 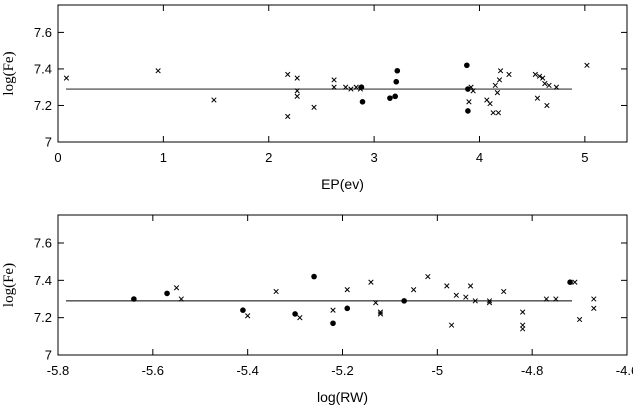 What do you see at coordinates (163, 157) in the screenshot?
I see `x-tick-label: 1` at bounding box center [163, 157].